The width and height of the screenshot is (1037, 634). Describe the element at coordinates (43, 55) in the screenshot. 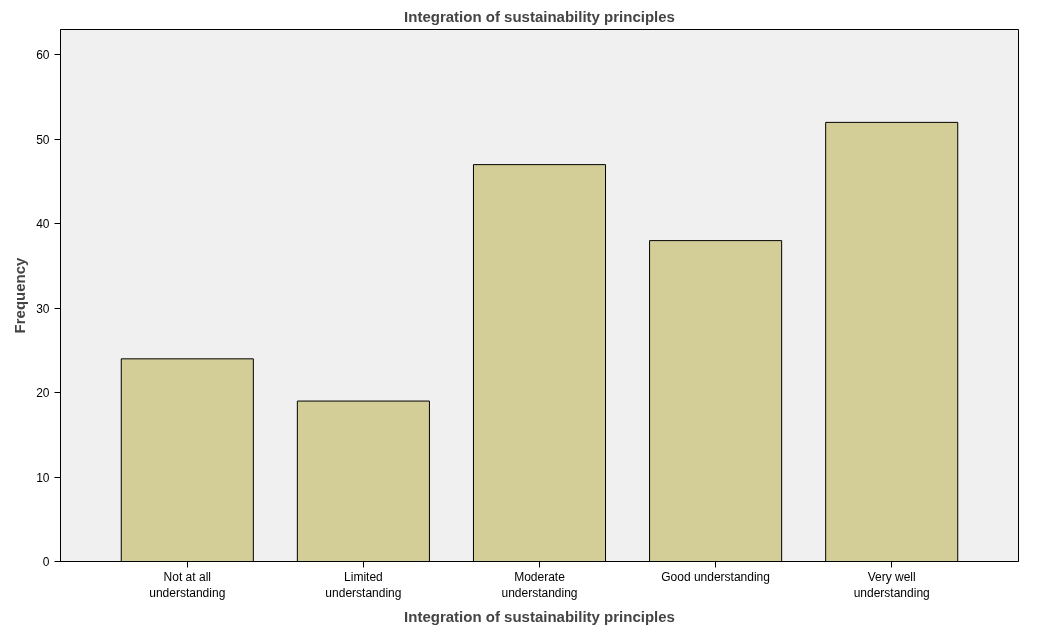

I see `y-tick-label: 60` at that location.